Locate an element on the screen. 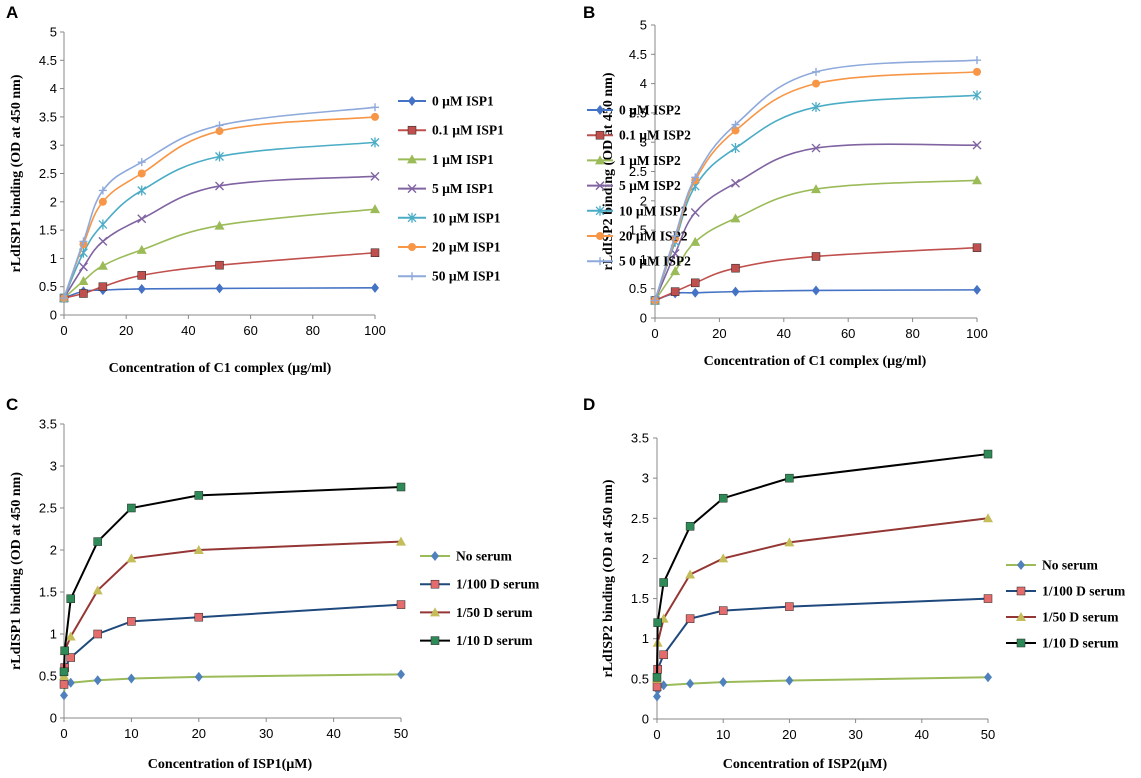  legend-entry: 1/100 D serum is located at coordinates (480, 584).